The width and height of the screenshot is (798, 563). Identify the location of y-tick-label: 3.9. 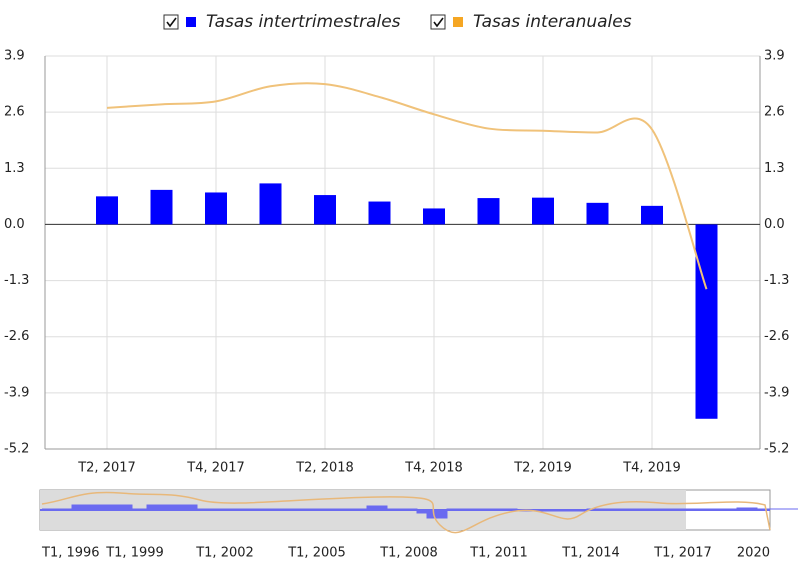
(14, 56).